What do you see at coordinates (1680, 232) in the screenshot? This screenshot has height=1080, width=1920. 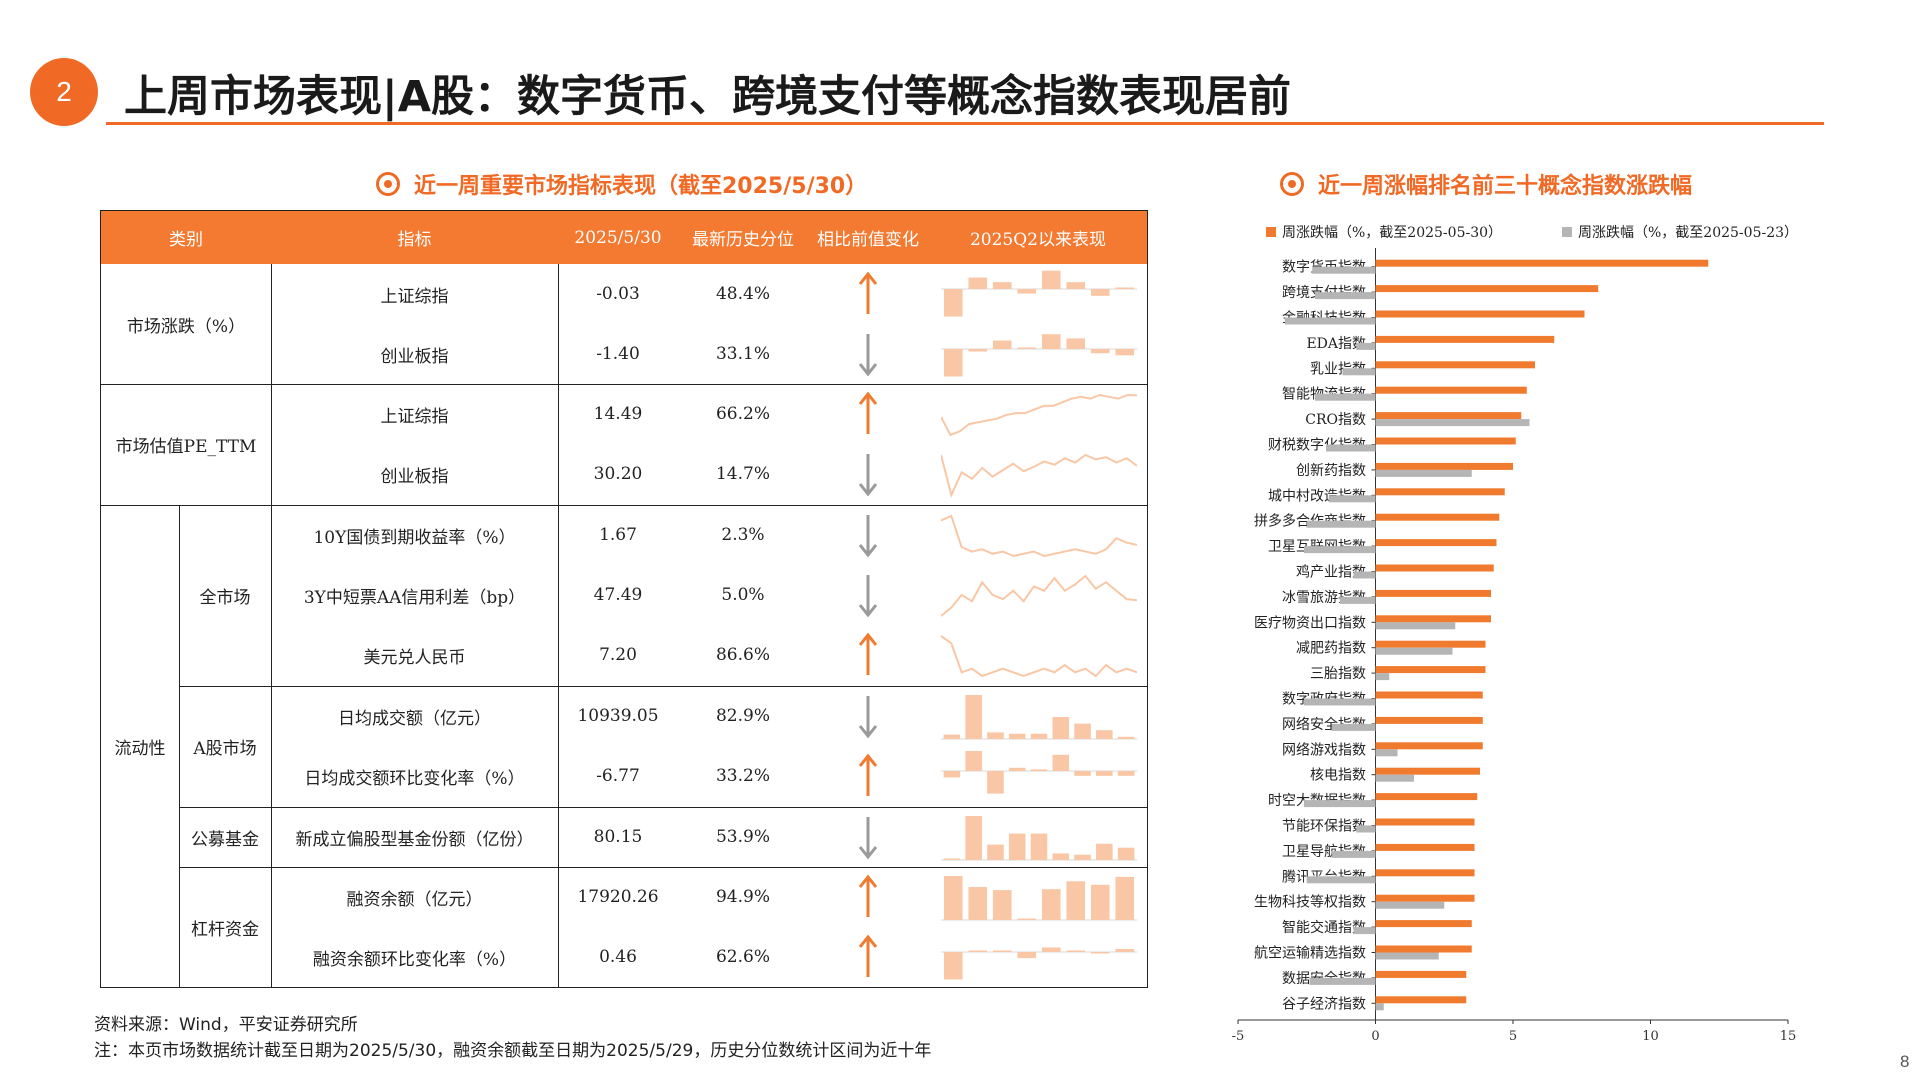 I see `legend-item: 周涨跌幅（%，截至2025-05-23）` at bounding box center [1680, 232].